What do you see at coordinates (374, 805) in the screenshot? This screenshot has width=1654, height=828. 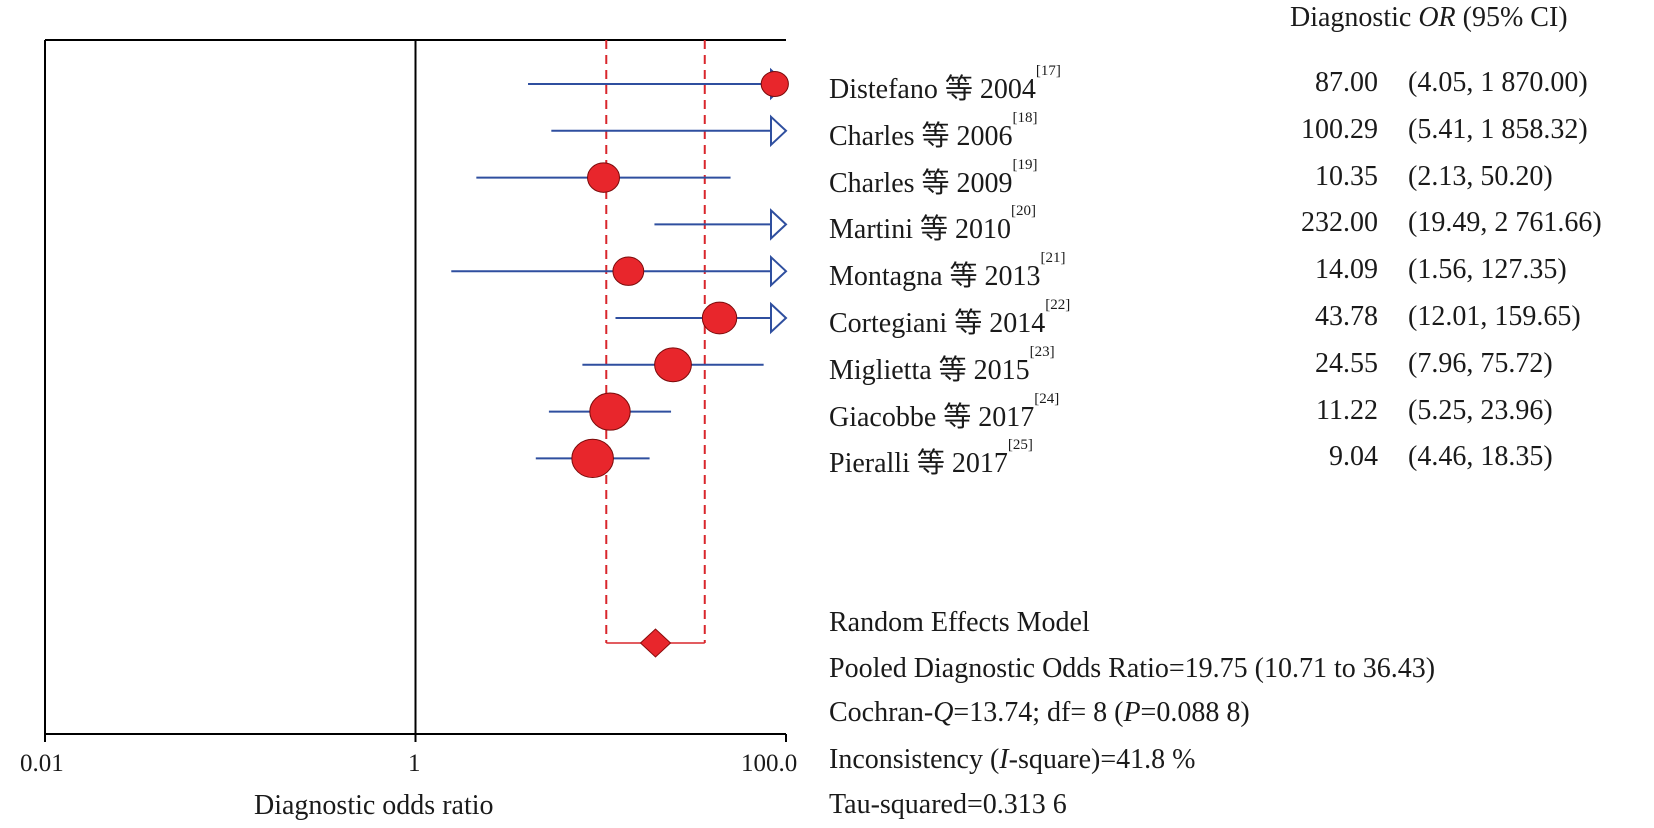 I see `x-axis-label: Diagnostic odds ratio` at bounding box center [374, 805].